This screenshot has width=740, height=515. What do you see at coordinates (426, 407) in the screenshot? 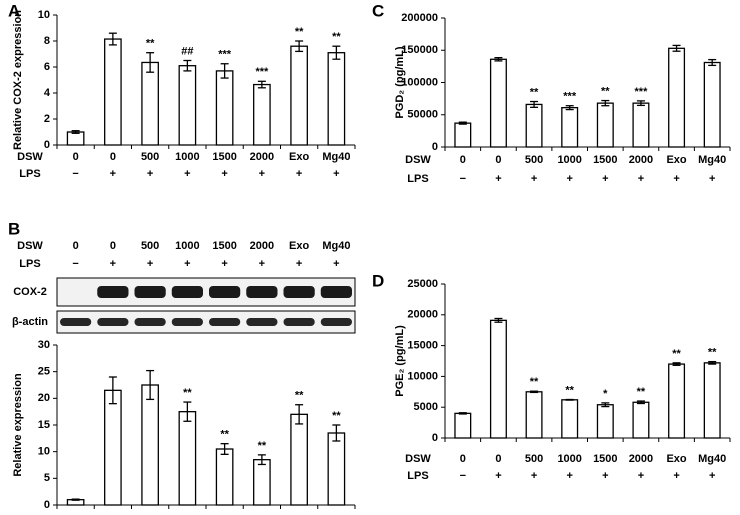
I see `y-tick-label: 5000` at bounding box center [426, 407].